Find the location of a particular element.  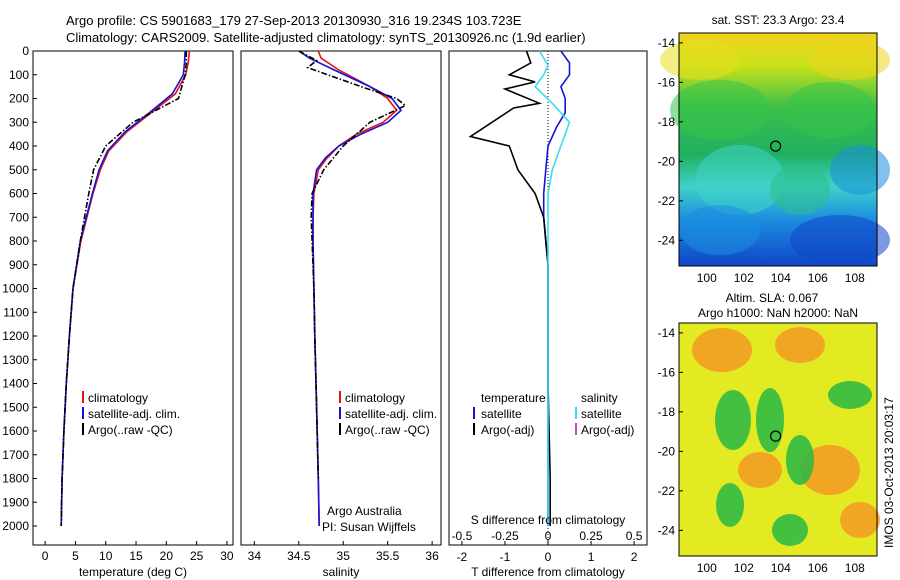

sst-texture is located at coordinates (775, 152).